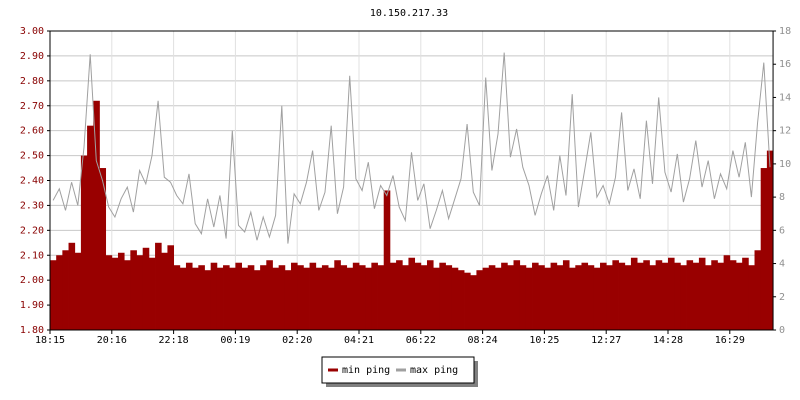 The height and width of the screenshot is (400, 800). What do you see at coordinates (50, 340) in the screenshot?
I see `x-tick-label: 18:15` at bounding box center [50, 340].